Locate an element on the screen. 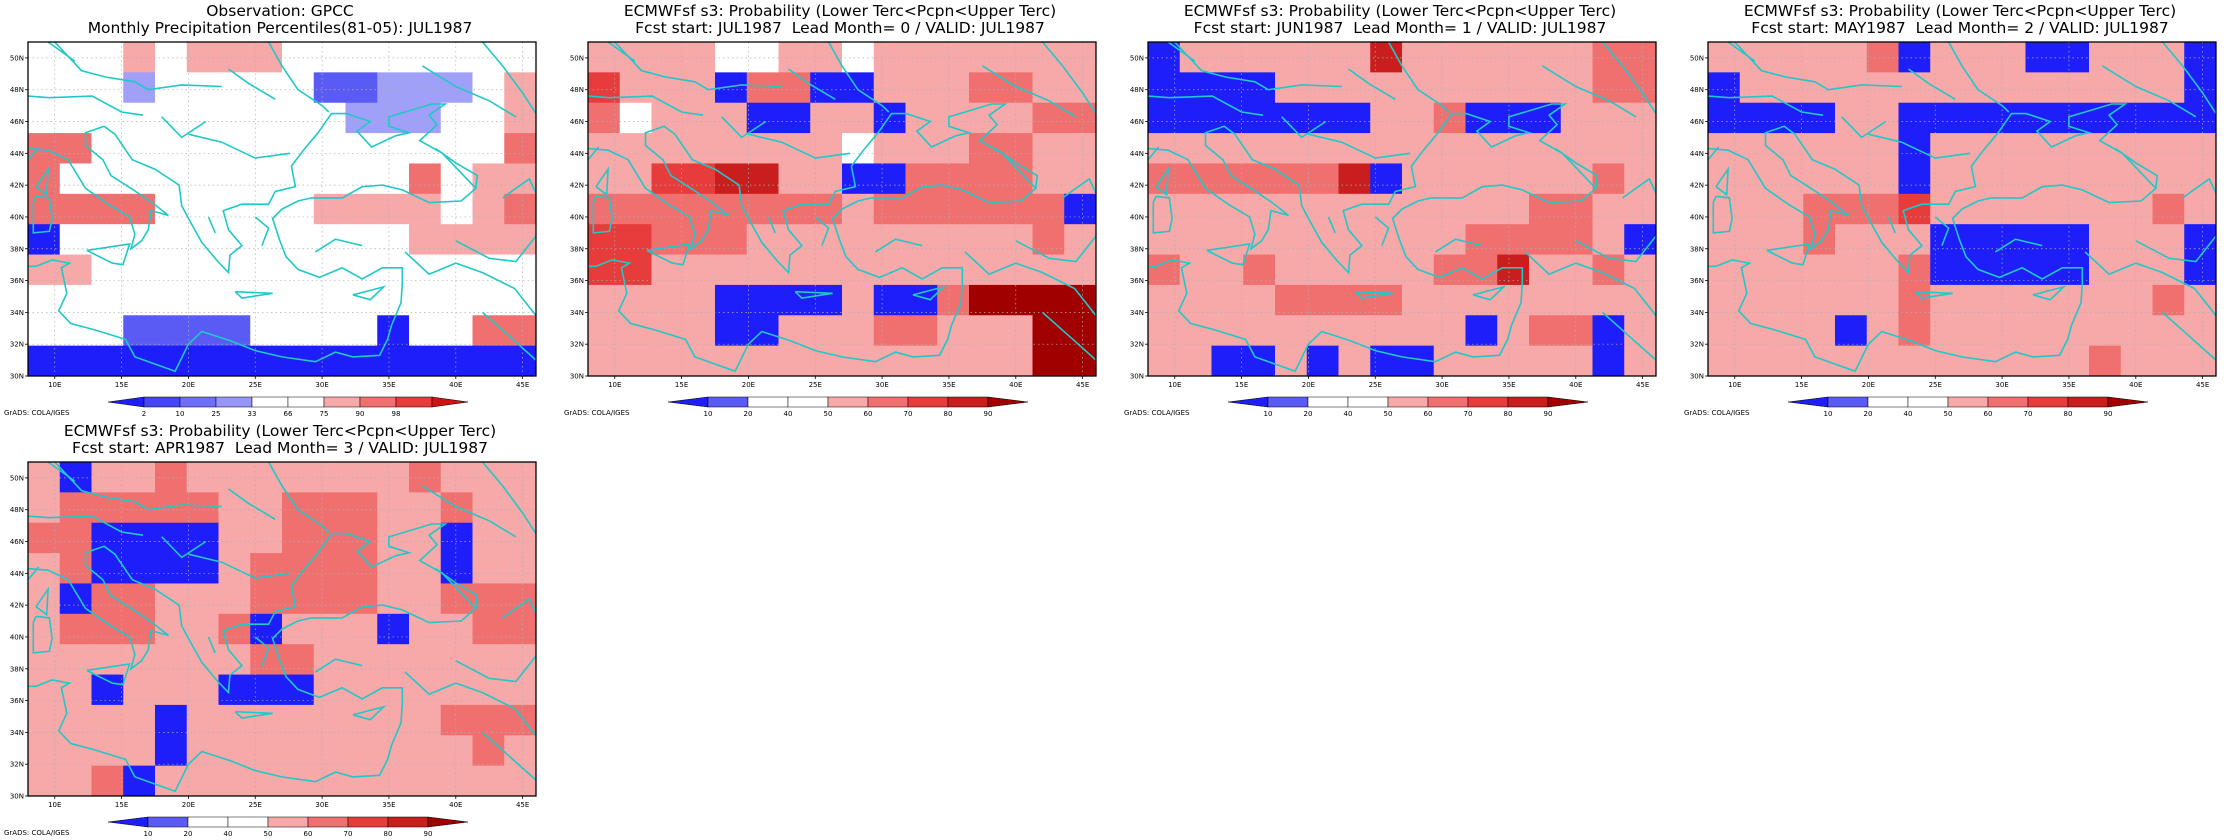 This screenshot has width=2240, height=840. colorbar-tick-label: 98 is located at coordinates (396, 414).